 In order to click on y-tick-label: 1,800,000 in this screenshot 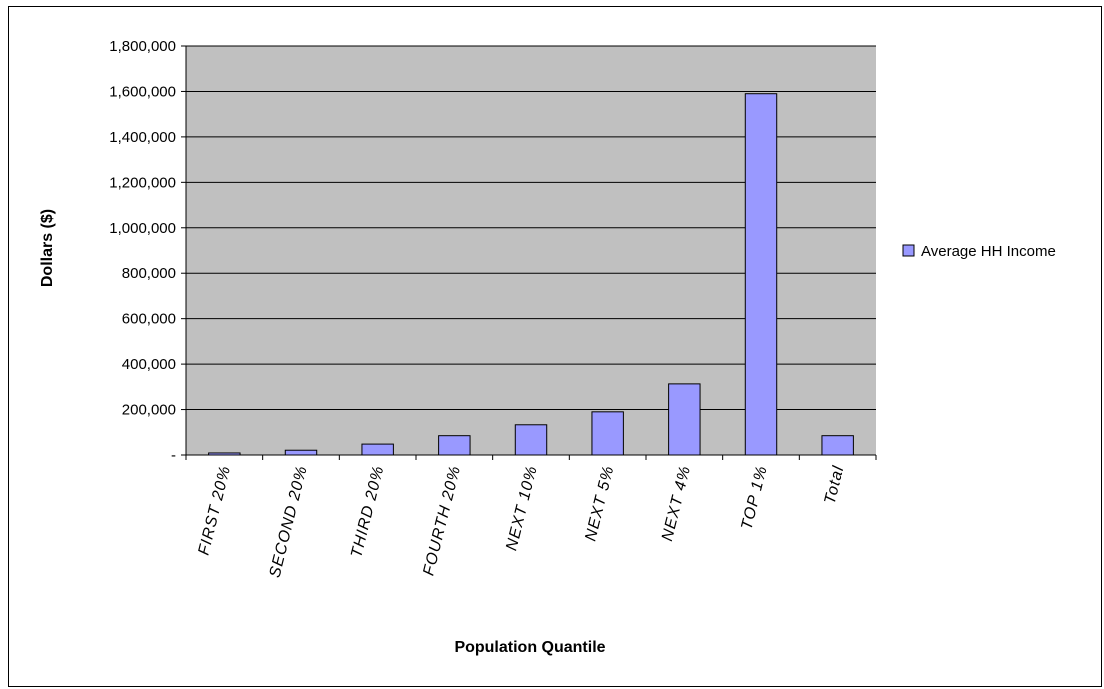, I will do `click(142, 46)`.